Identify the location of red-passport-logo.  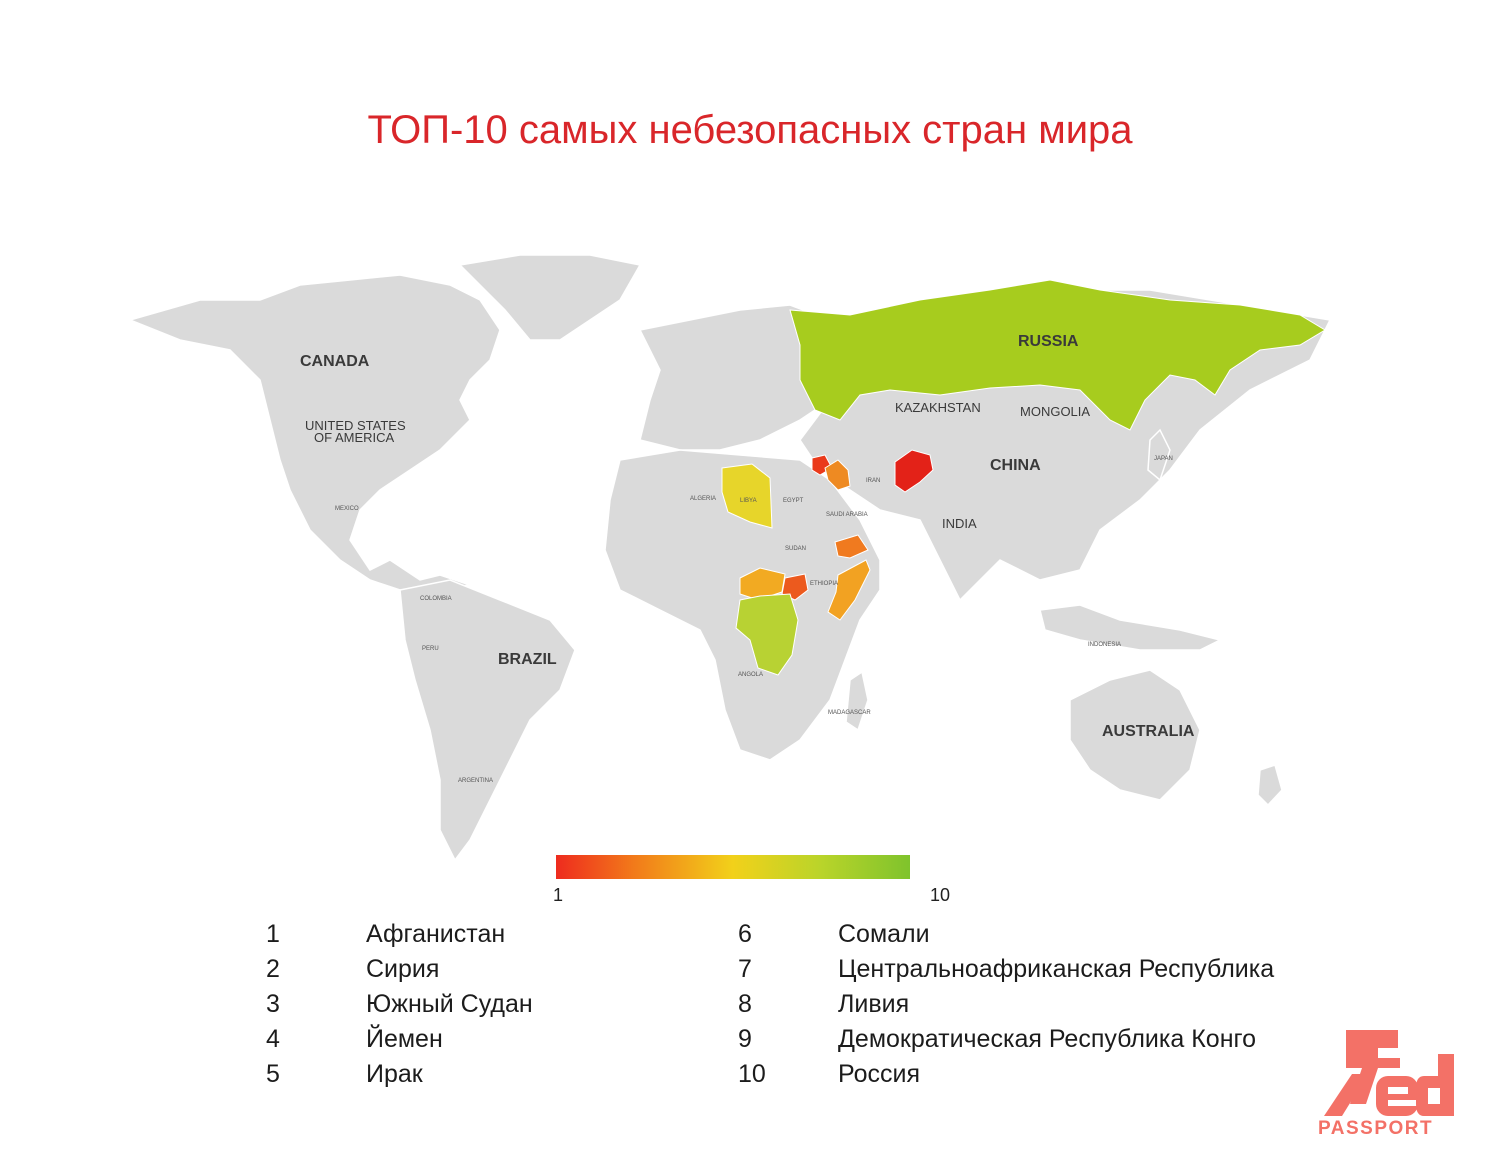
(1389, 1073).